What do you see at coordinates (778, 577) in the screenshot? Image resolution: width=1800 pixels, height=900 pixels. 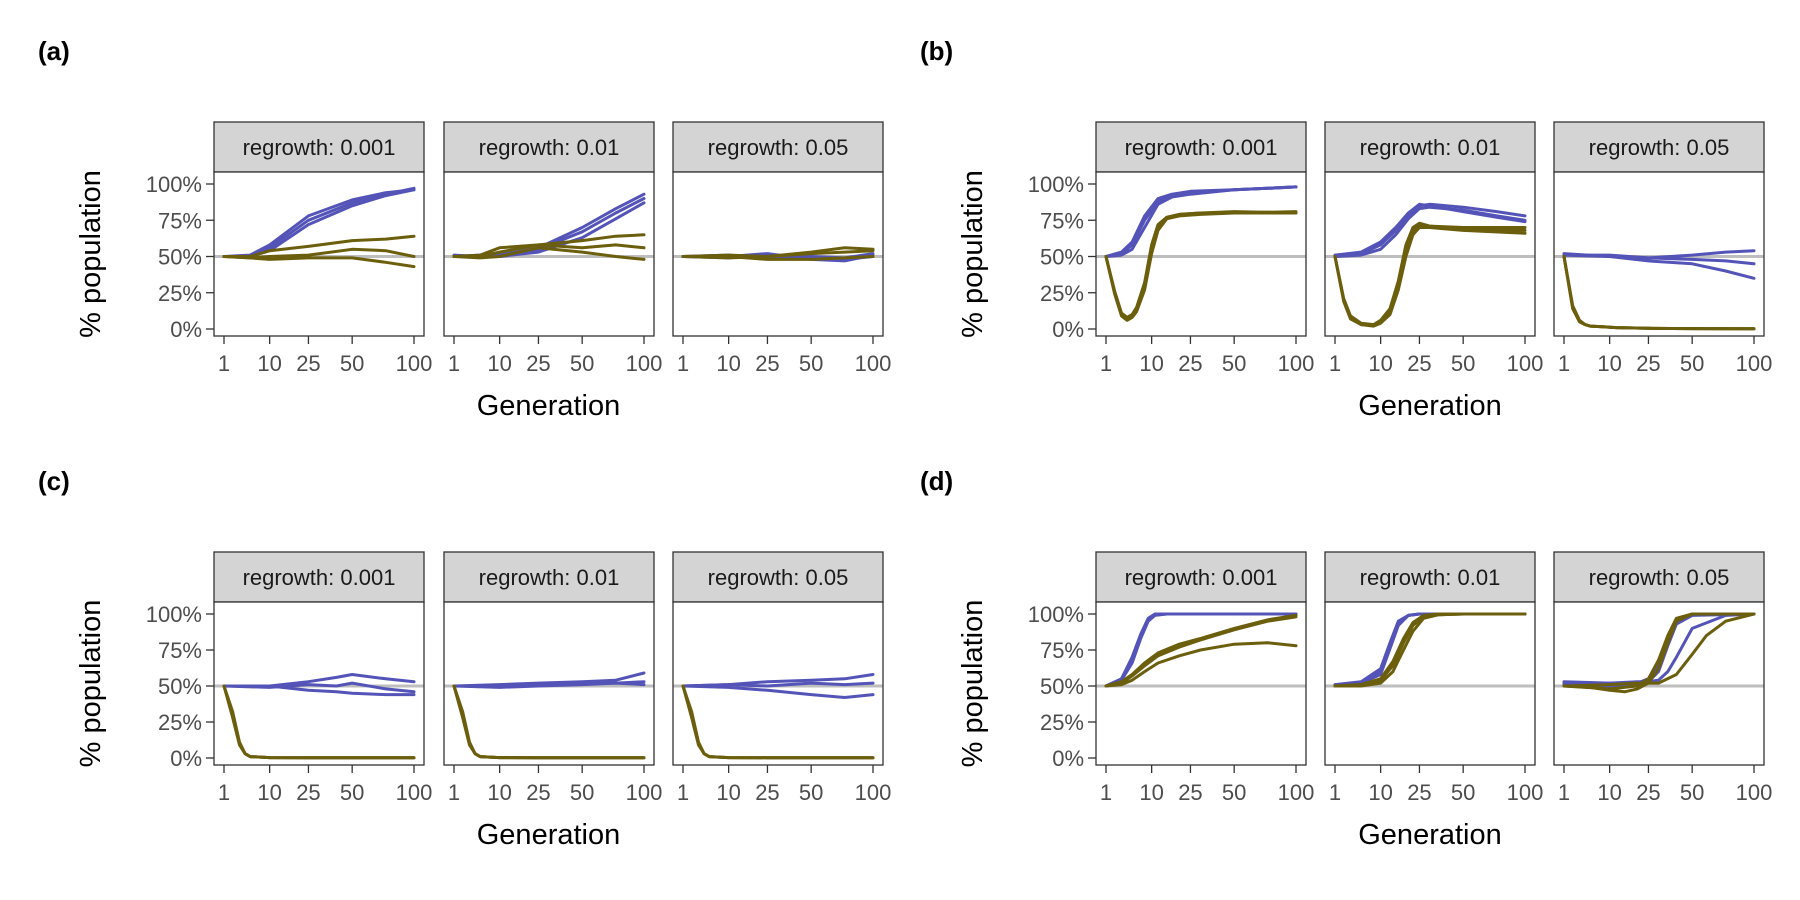 I see `facet-strip-label: regrowth: 0.05` at bounding box center [778, 577].